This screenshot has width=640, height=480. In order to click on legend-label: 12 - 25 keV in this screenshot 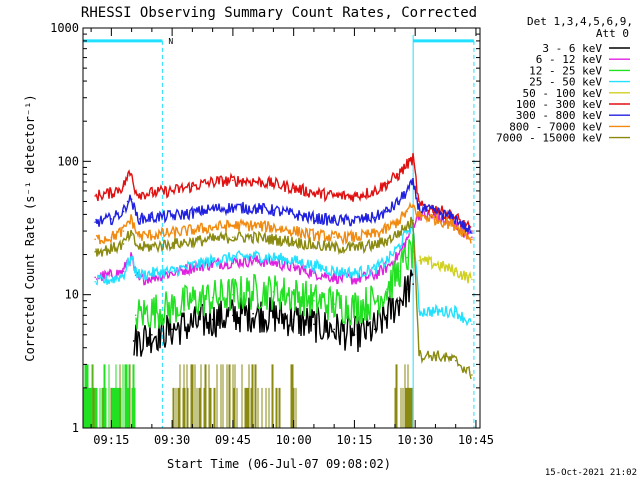, I will do `click(565, 70)`.